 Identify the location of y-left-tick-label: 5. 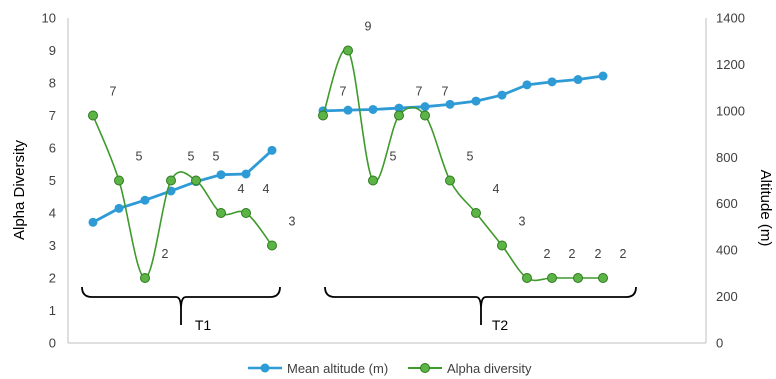
(52, 180).